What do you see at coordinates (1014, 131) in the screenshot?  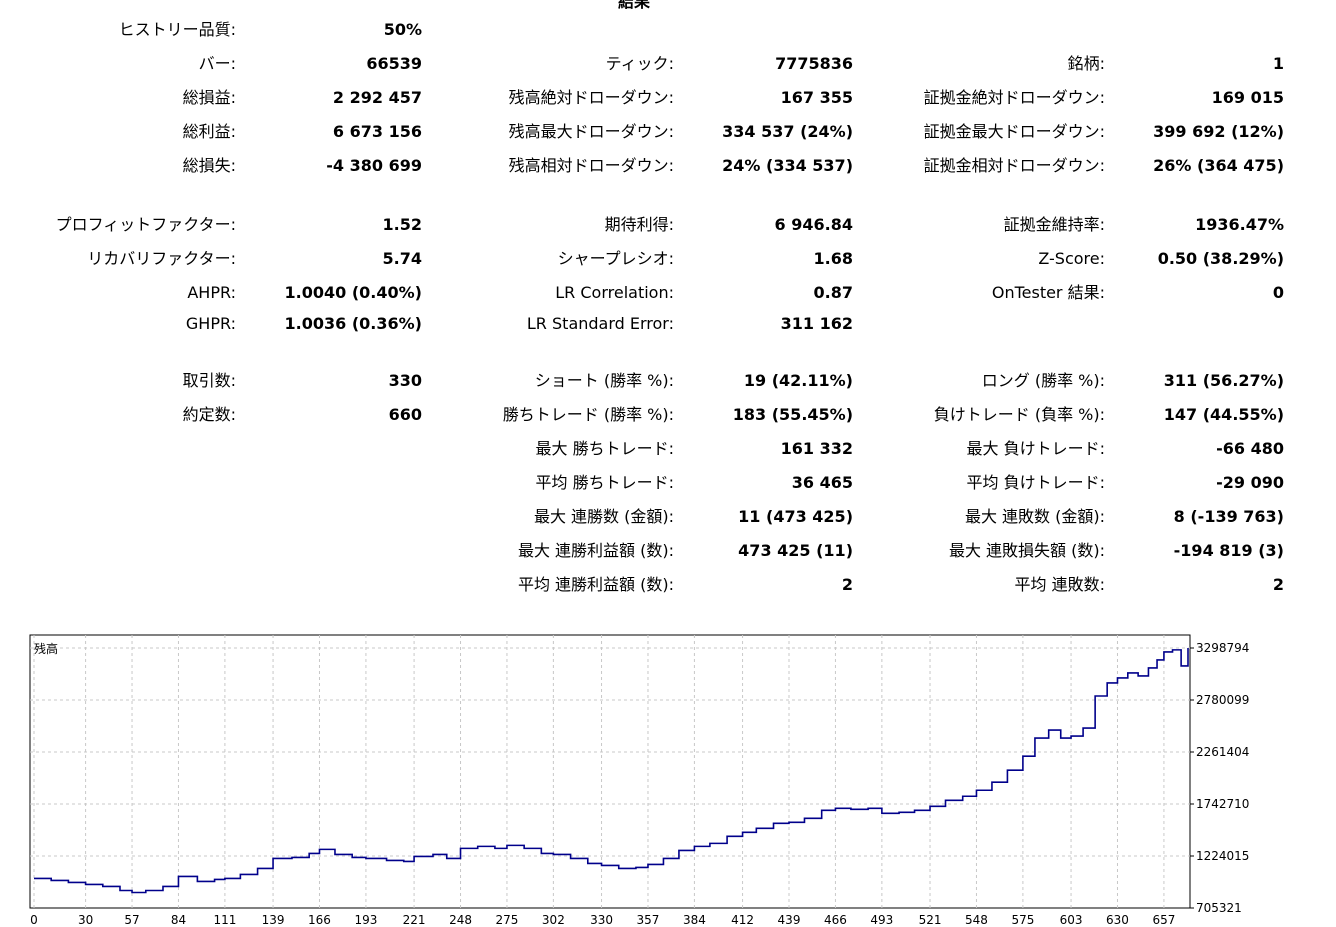 I see `stat-label: 証拠金最大ドローダウン:` at bounding box center [1014, 131].